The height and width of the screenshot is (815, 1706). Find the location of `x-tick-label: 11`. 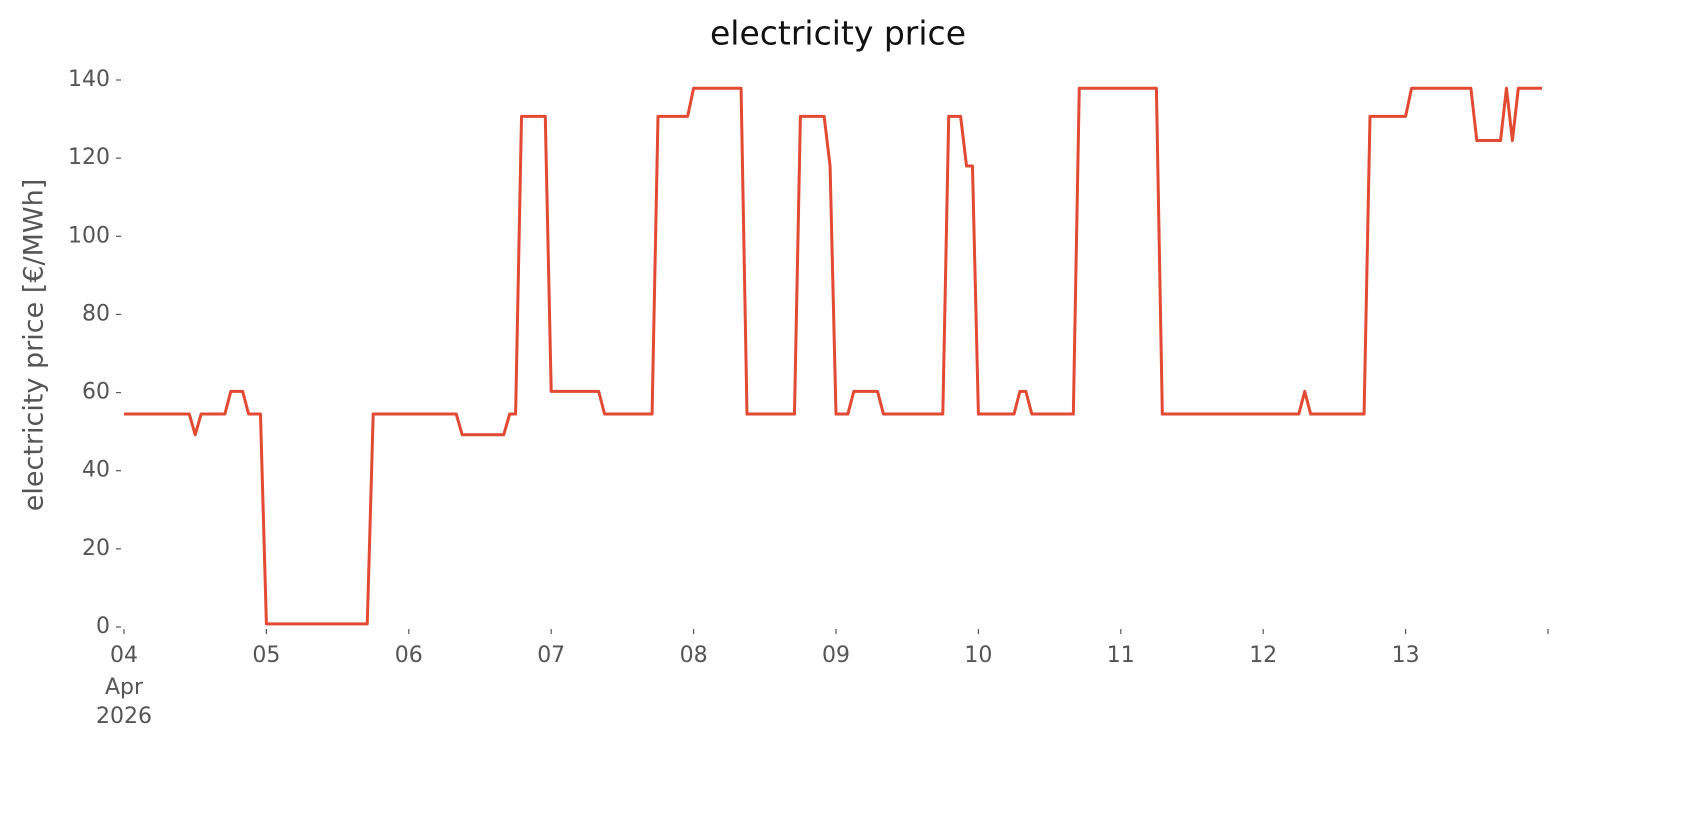

x-tick-label: 11 is located at coordinates (1121, 655).